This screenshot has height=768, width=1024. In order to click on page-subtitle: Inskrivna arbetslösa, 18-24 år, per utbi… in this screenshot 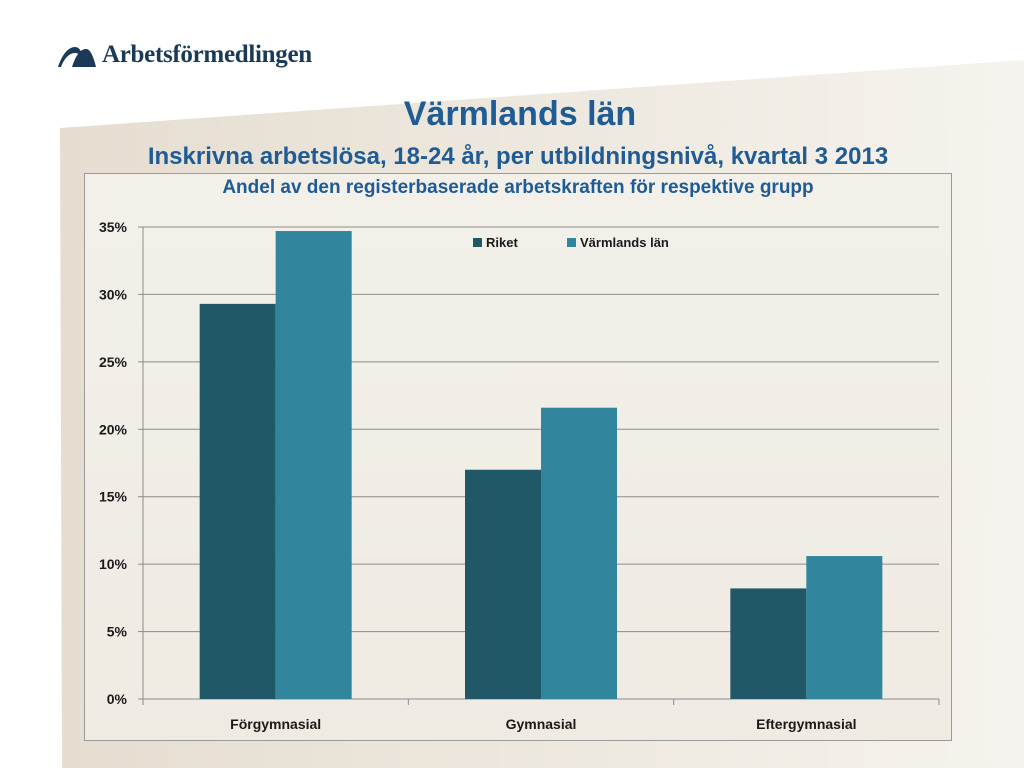, I will do `click(518, 156)`.